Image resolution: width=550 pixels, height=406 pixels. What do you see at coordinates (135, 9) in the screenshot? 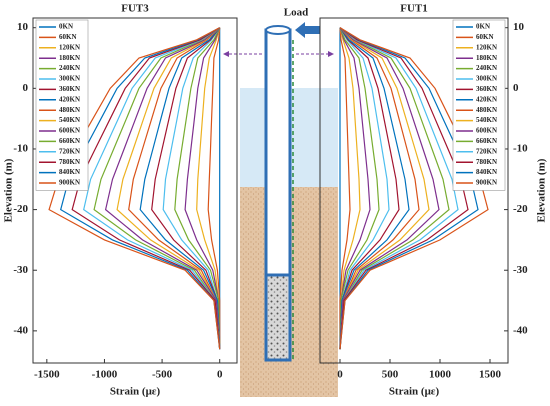
I see `chart-title: FUT3` at bounding box center [135, 9].